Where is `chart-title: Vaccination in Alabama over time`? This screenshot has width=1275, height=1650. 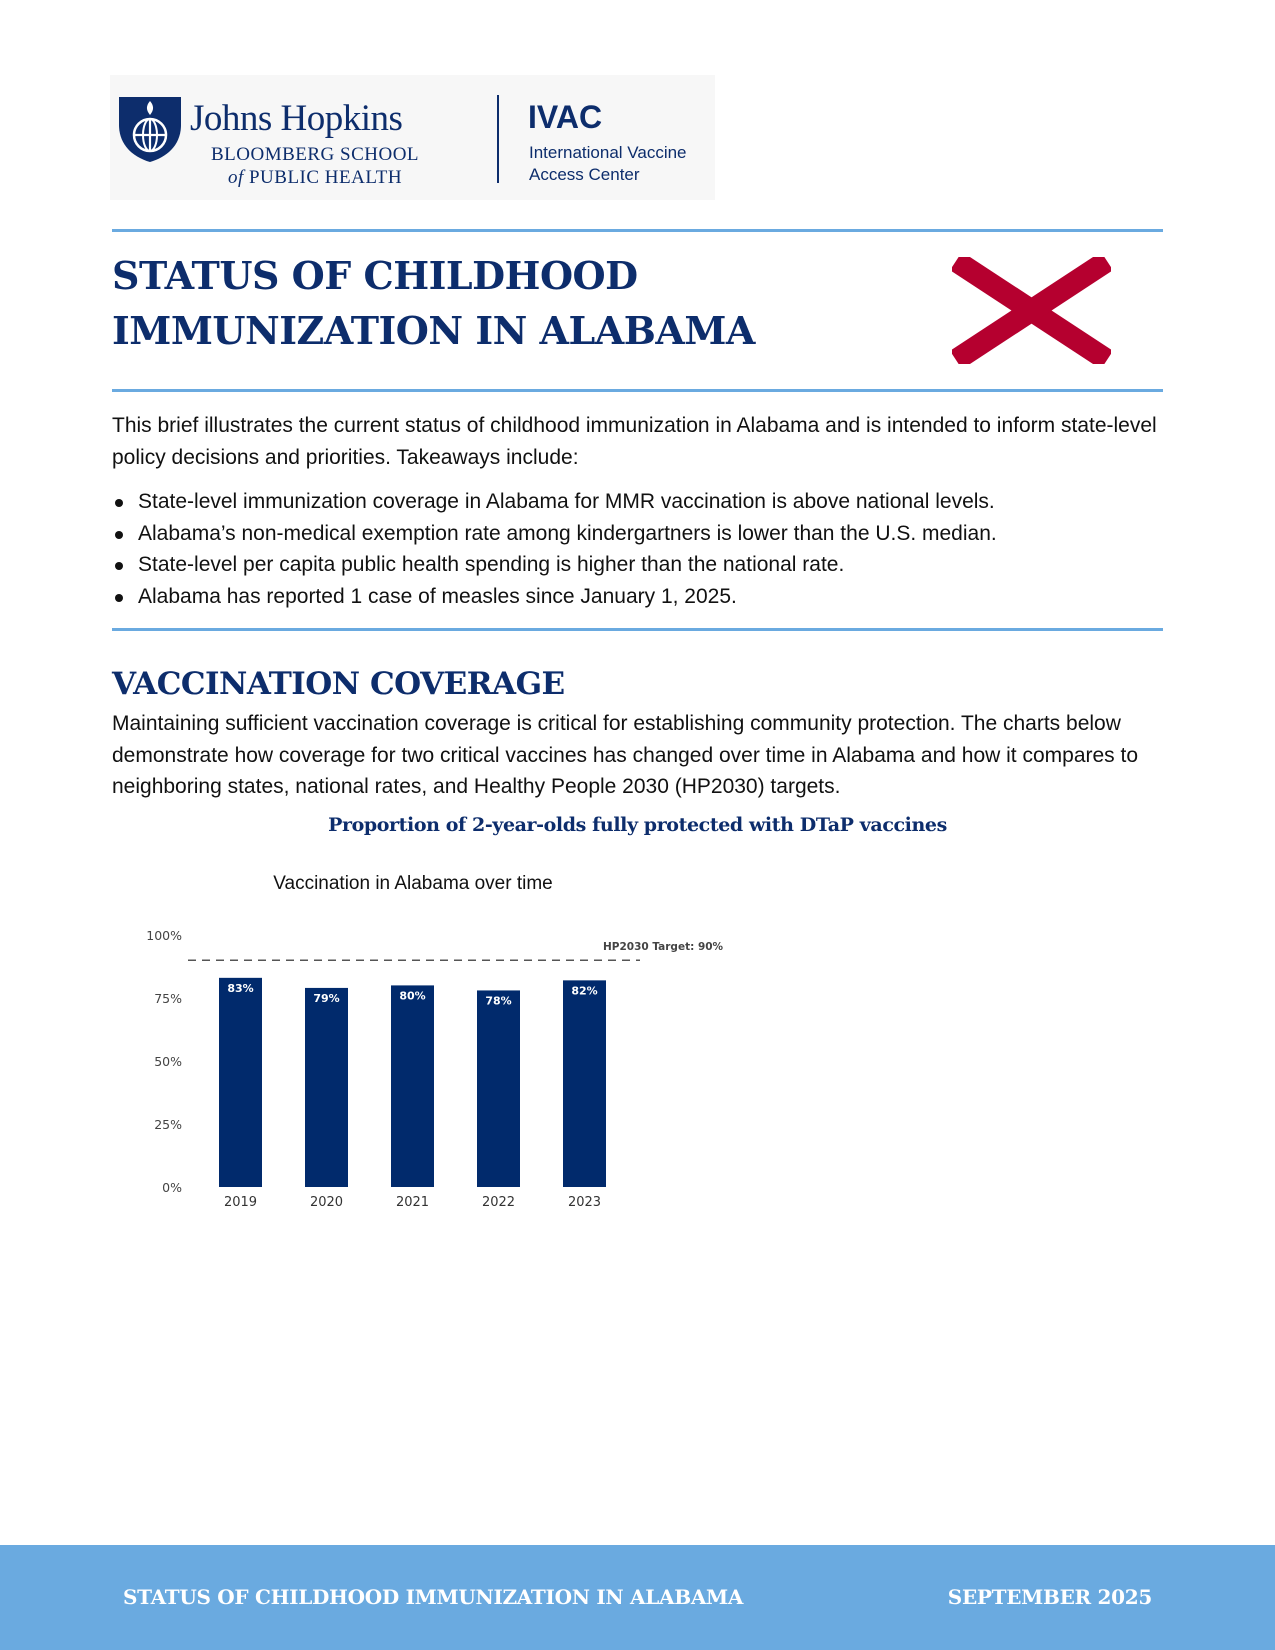
chart-title: Vaccination in Alabama over time is located at coordinates (413, 883).